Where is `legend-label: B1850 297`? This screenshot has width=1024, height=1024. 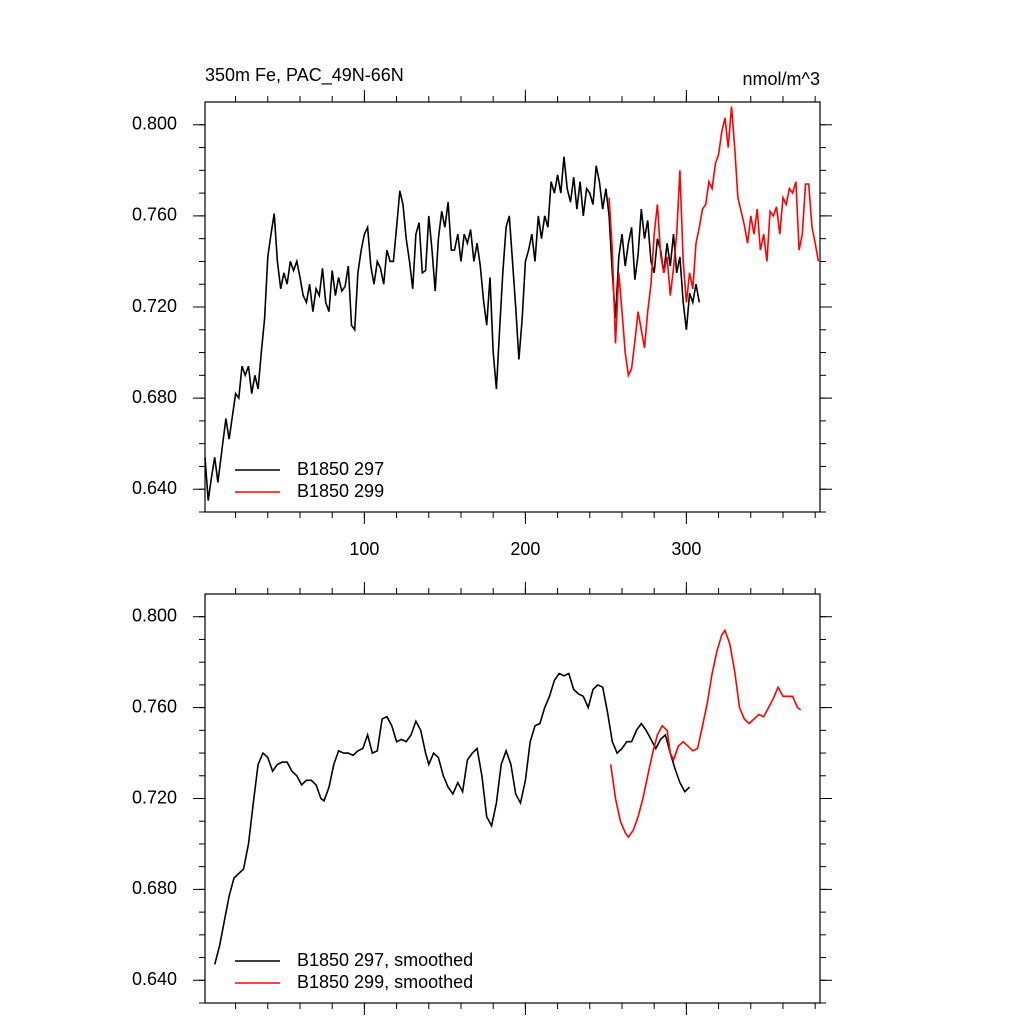
legend-label: B1850 297 is located at coordinates (340, 469).